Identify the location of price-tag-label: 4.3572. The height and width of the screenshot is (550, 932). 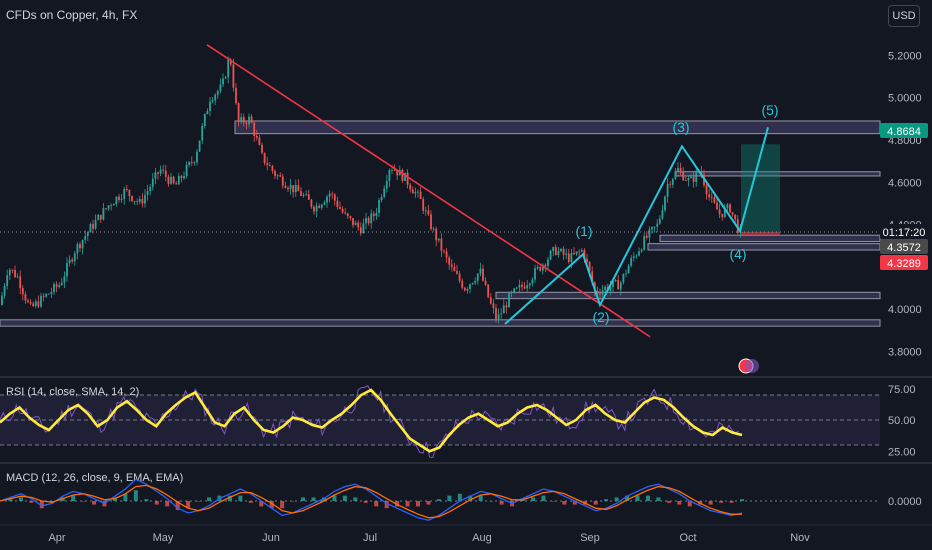
(904, 248).